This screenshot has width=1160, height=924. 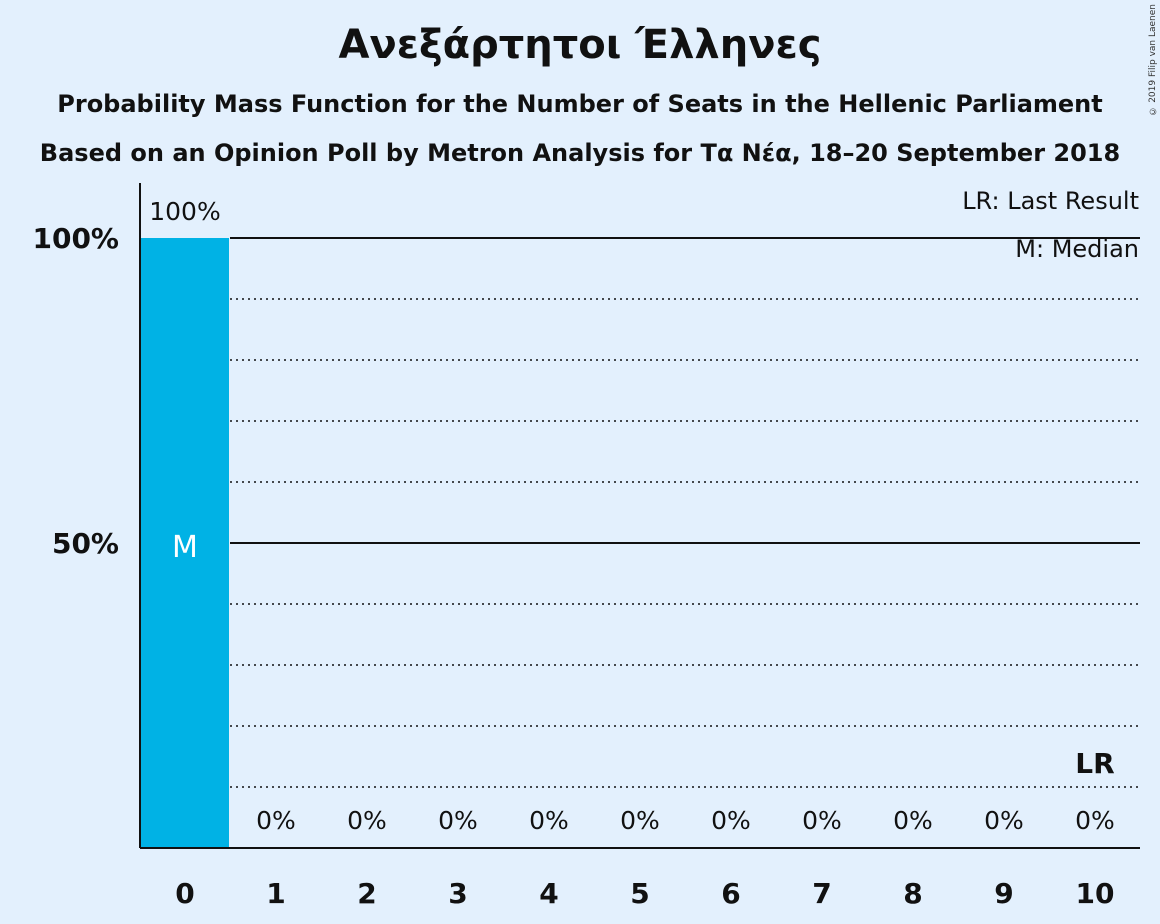 I want to click on value-label-6: 0%, so click(x=731, y=820).